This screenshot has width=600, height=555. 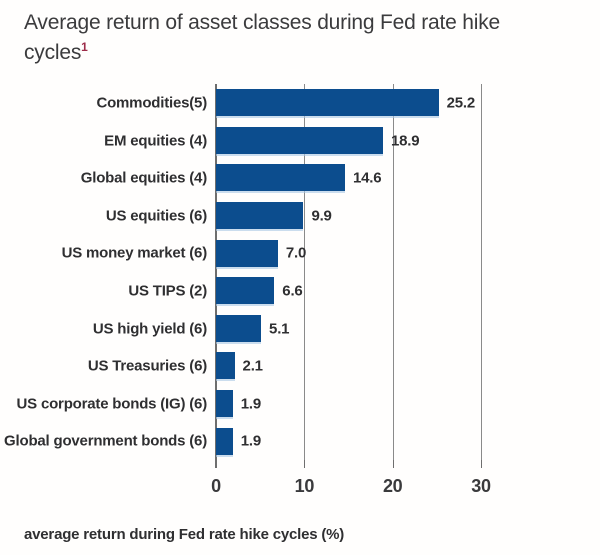 I want to click on category-label: US money market (6), so click(x=134, y=253).